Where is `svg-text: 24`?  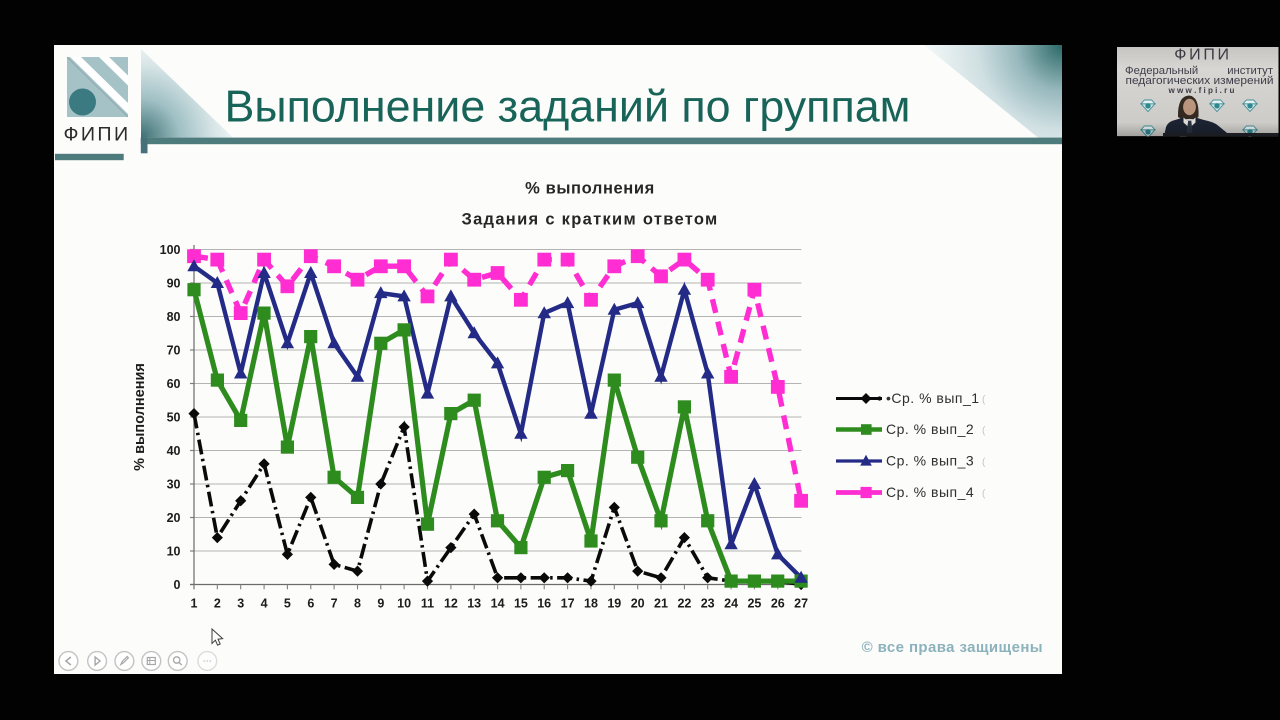 svg-text: 24 is located at coordinates (731, 604).